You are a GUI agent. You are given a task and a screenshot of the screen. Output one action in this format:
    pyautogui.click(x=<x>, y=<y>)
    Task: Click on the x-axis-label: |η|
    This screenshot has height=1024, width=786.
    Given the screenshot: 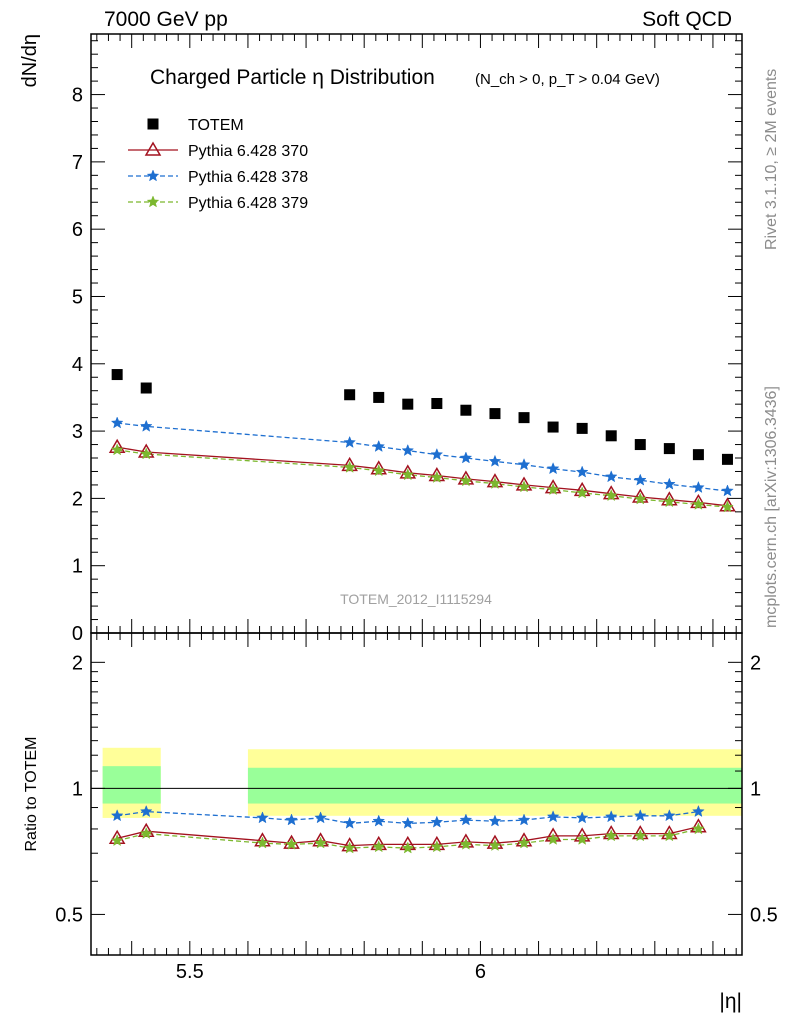 What is the action you would take?
    pyautogui.click(x=730, y=1001)
    